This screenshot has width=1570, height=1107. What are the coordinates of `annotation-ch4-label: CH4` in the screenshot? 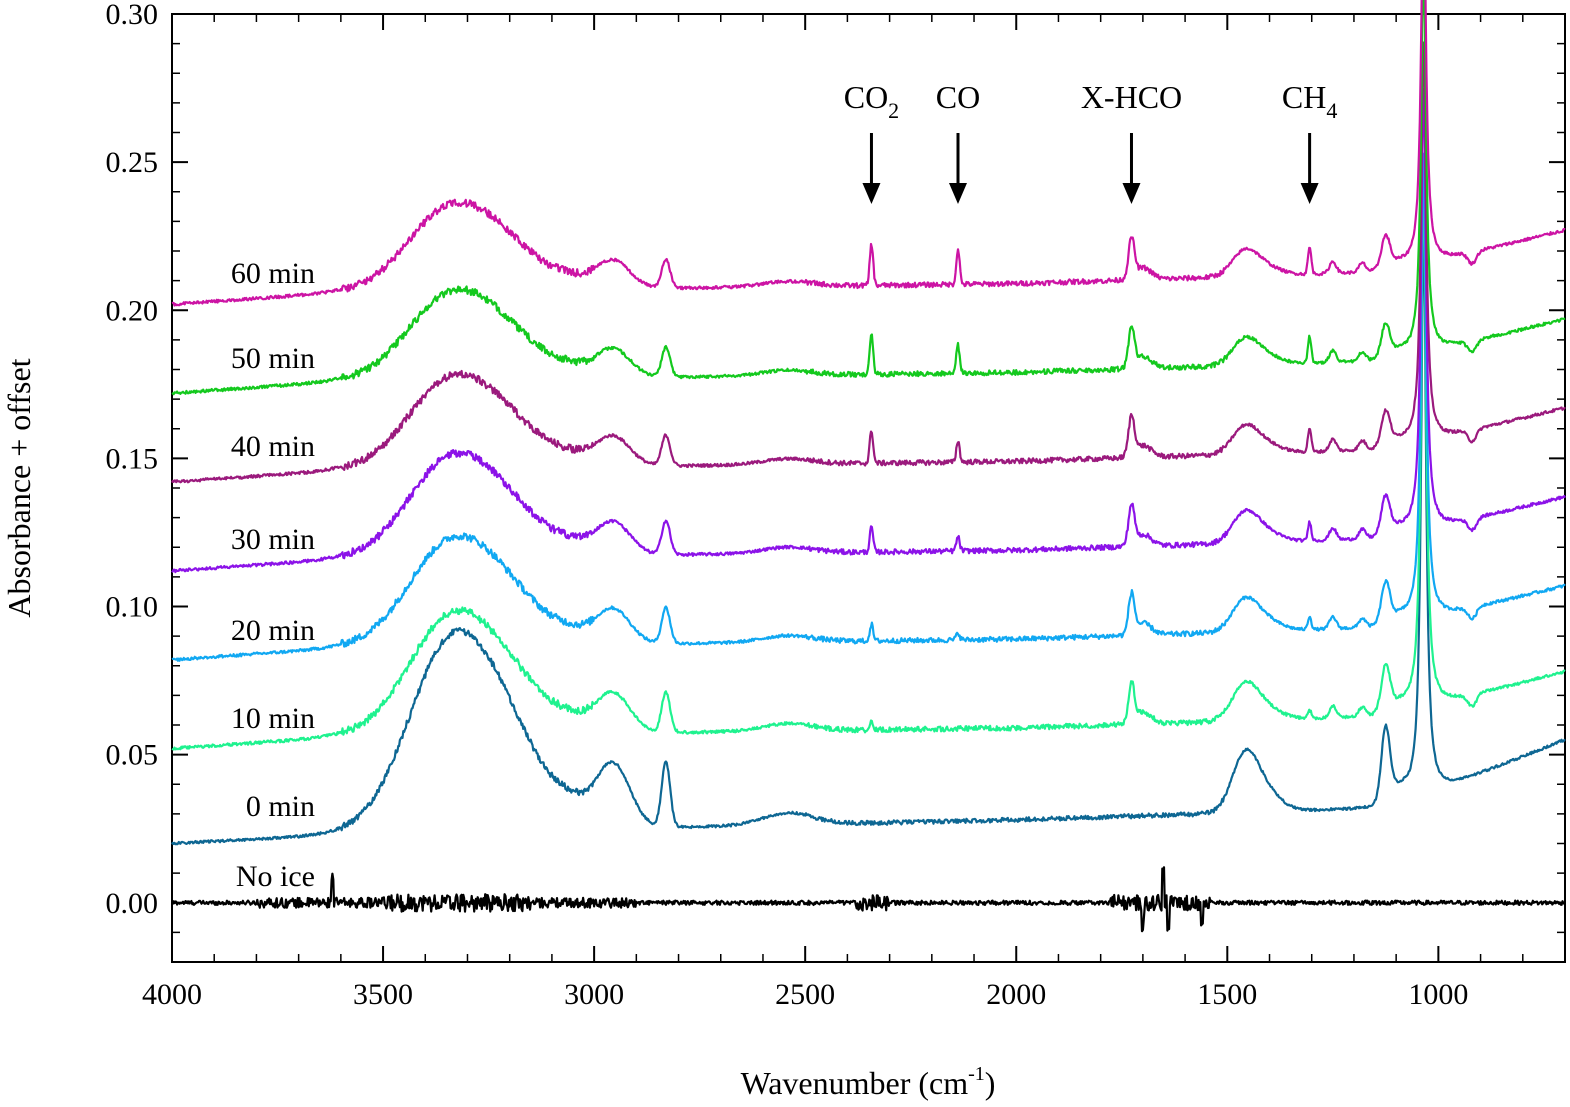 It's located at (1309, 101).